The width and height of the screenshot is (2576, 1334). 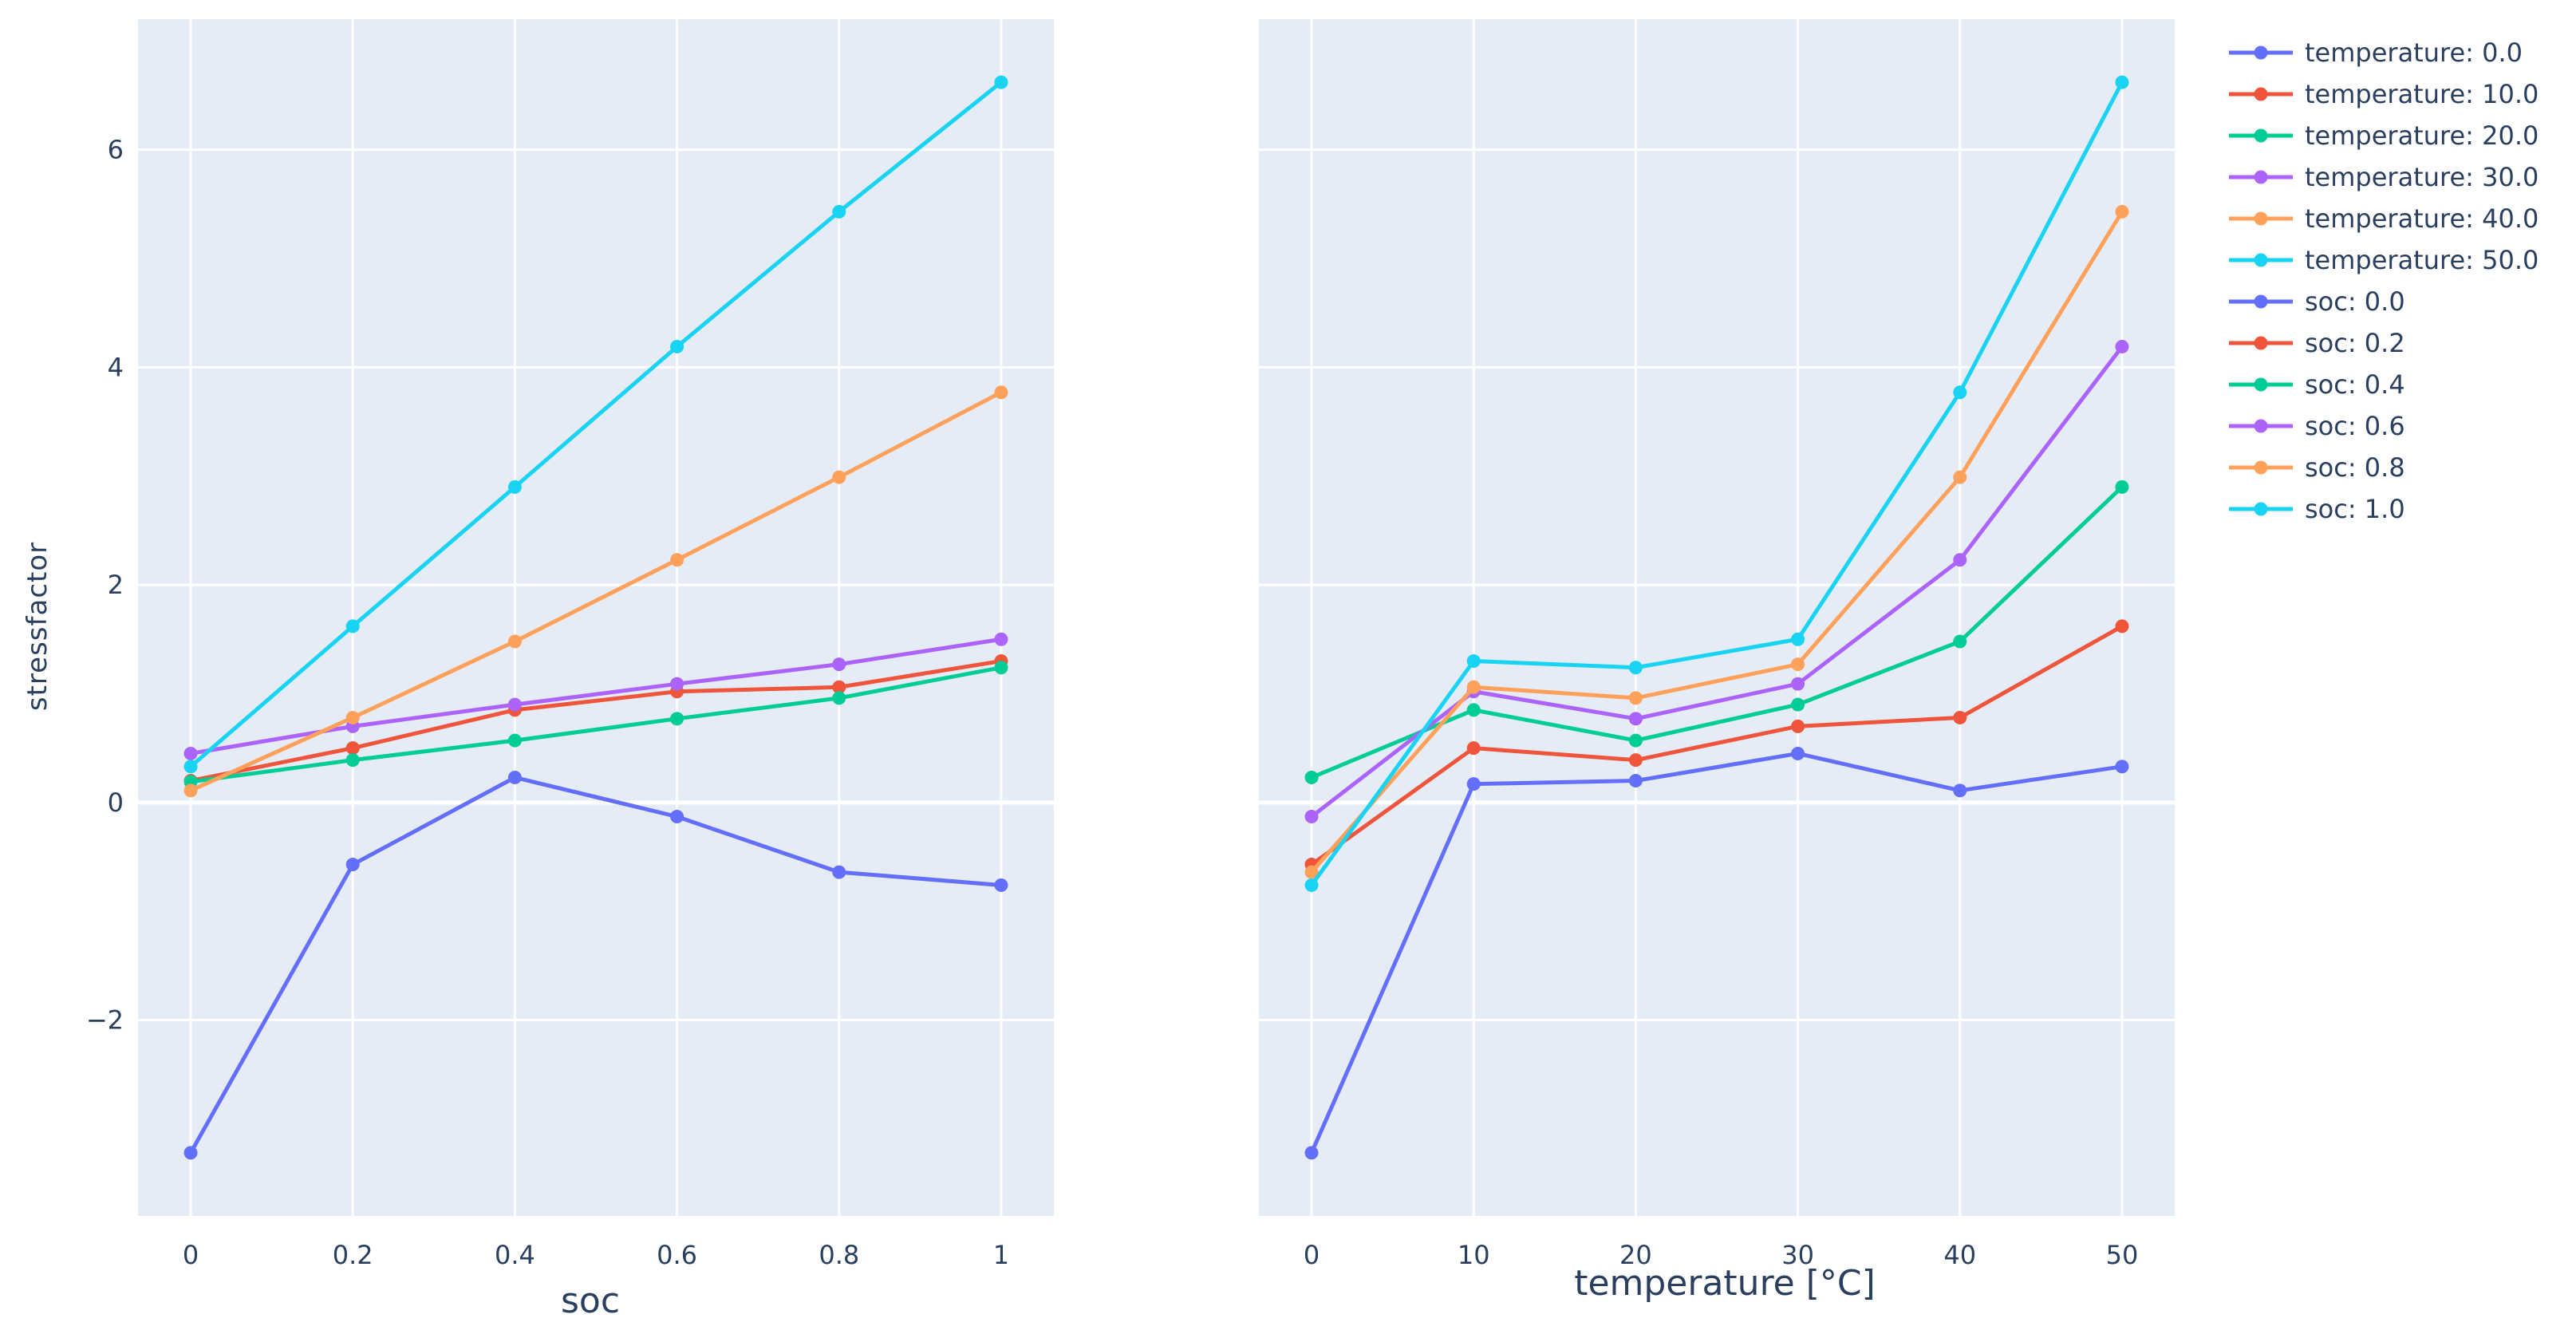 I want to click on legend-item: temperature: 30.0, so click(x=2384, y=177).